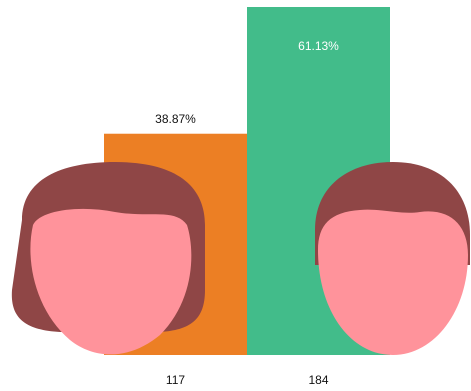  What do you see at coordinates (175, 380) in the screenshot?
I see `x-tick-label: 117` at bounding box center [175, 380].